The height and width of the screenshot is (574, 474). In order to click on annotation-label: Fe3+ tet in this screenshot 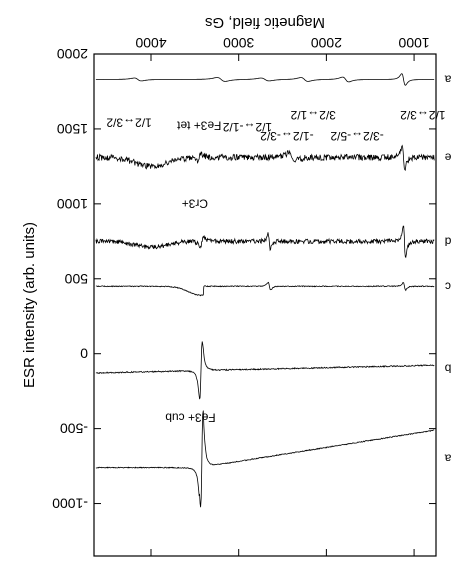, I will do `click(198, 125)`.